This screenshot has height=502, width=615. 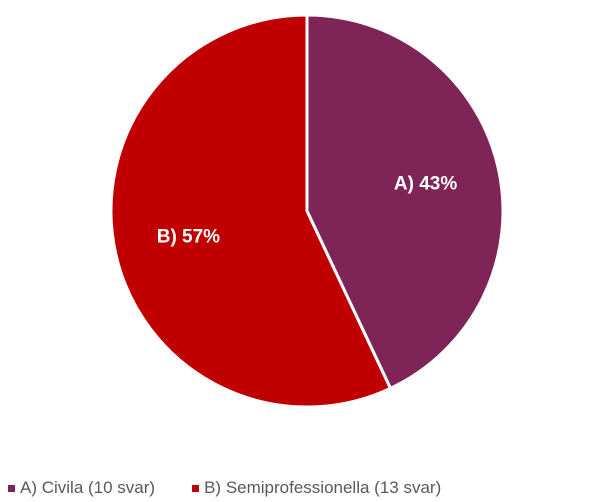 I want to click on legend-item-a: A) Civila (10 svar), so click(x=81, y=488).